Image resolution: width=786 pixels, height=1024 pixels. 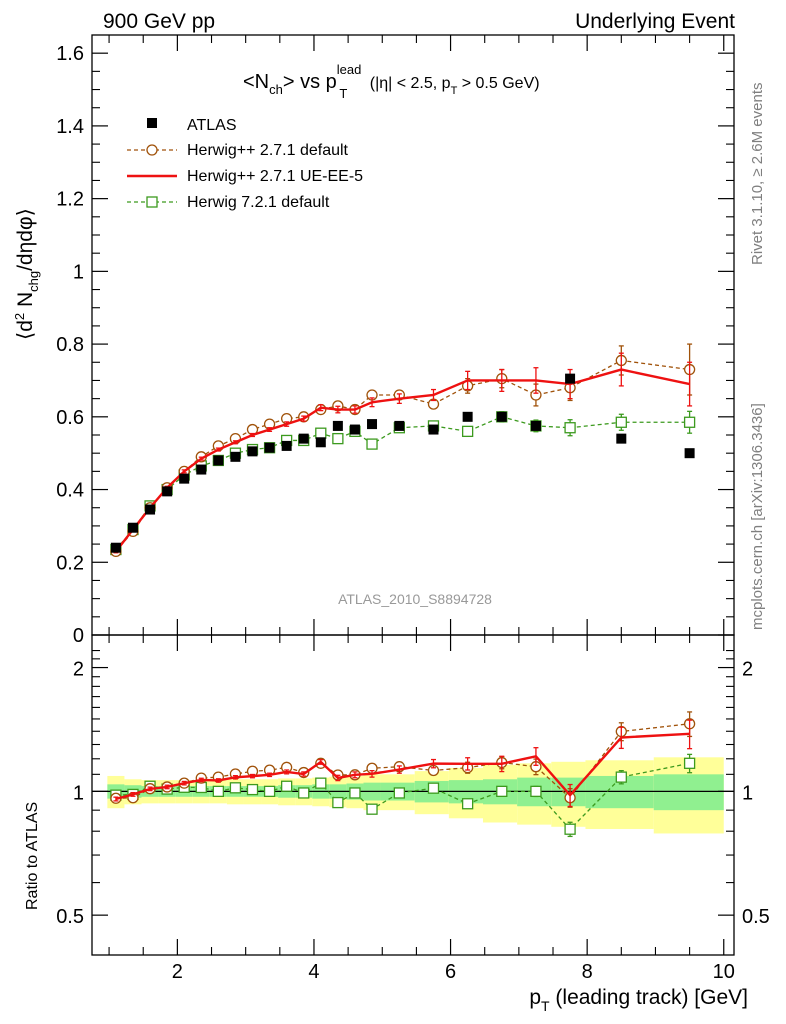 What do you see at coordinates (70, 917) in the screenshot?
I see `ratio-y-tick-label-left: 0.5` at bounding box center [70, 917].